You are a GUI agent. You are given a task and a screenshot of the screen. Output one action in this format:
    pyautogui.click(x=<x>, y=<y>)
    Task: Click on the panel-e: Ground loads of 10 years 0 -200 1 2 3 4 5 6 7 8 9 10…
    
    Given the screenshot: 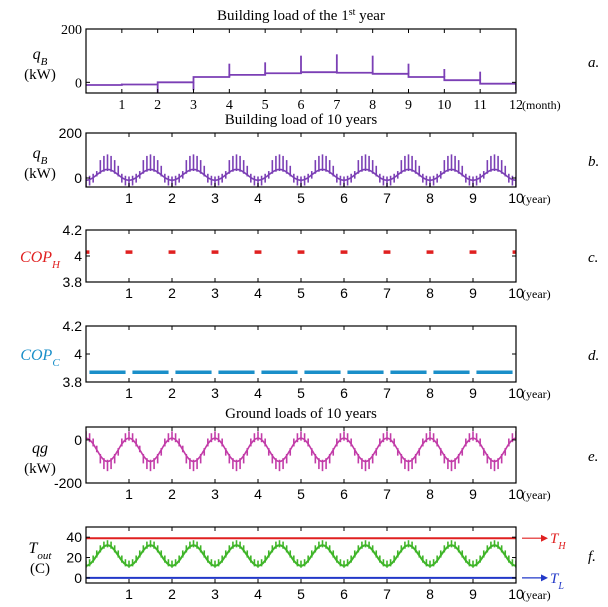 What is the action you would take?
    pyautogui.click(x=311, y=454)
    